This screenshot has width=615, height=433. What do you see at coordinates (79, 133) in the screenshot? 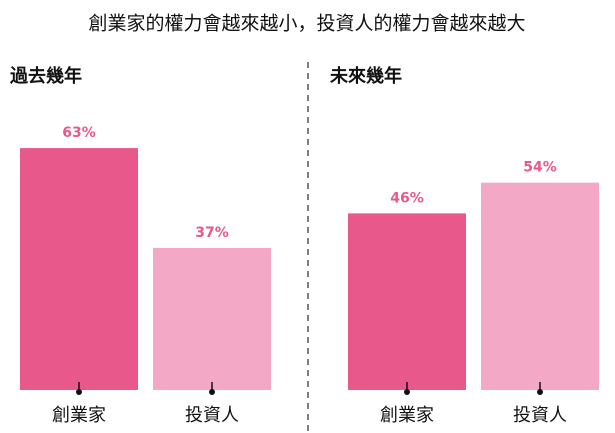
I see `value-label: 63%` at bounding box center [79, 133].